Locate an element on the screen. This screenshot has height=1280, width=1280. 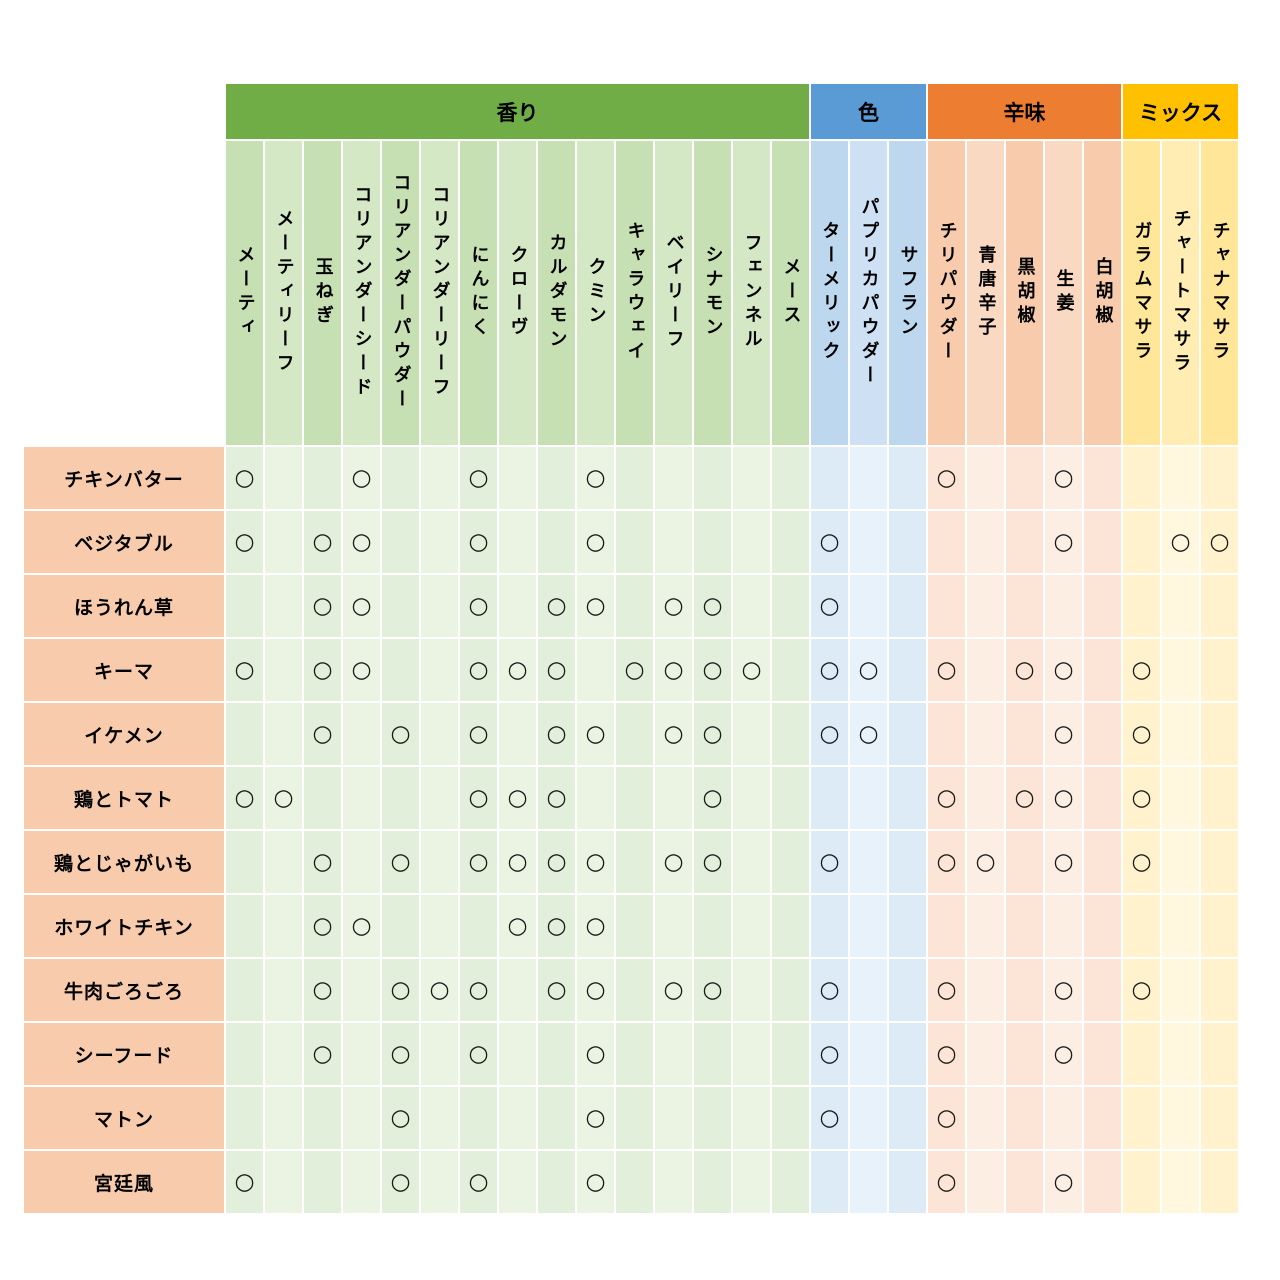
column-header: 黒胡椒 is located at coordinates (1024, 293).